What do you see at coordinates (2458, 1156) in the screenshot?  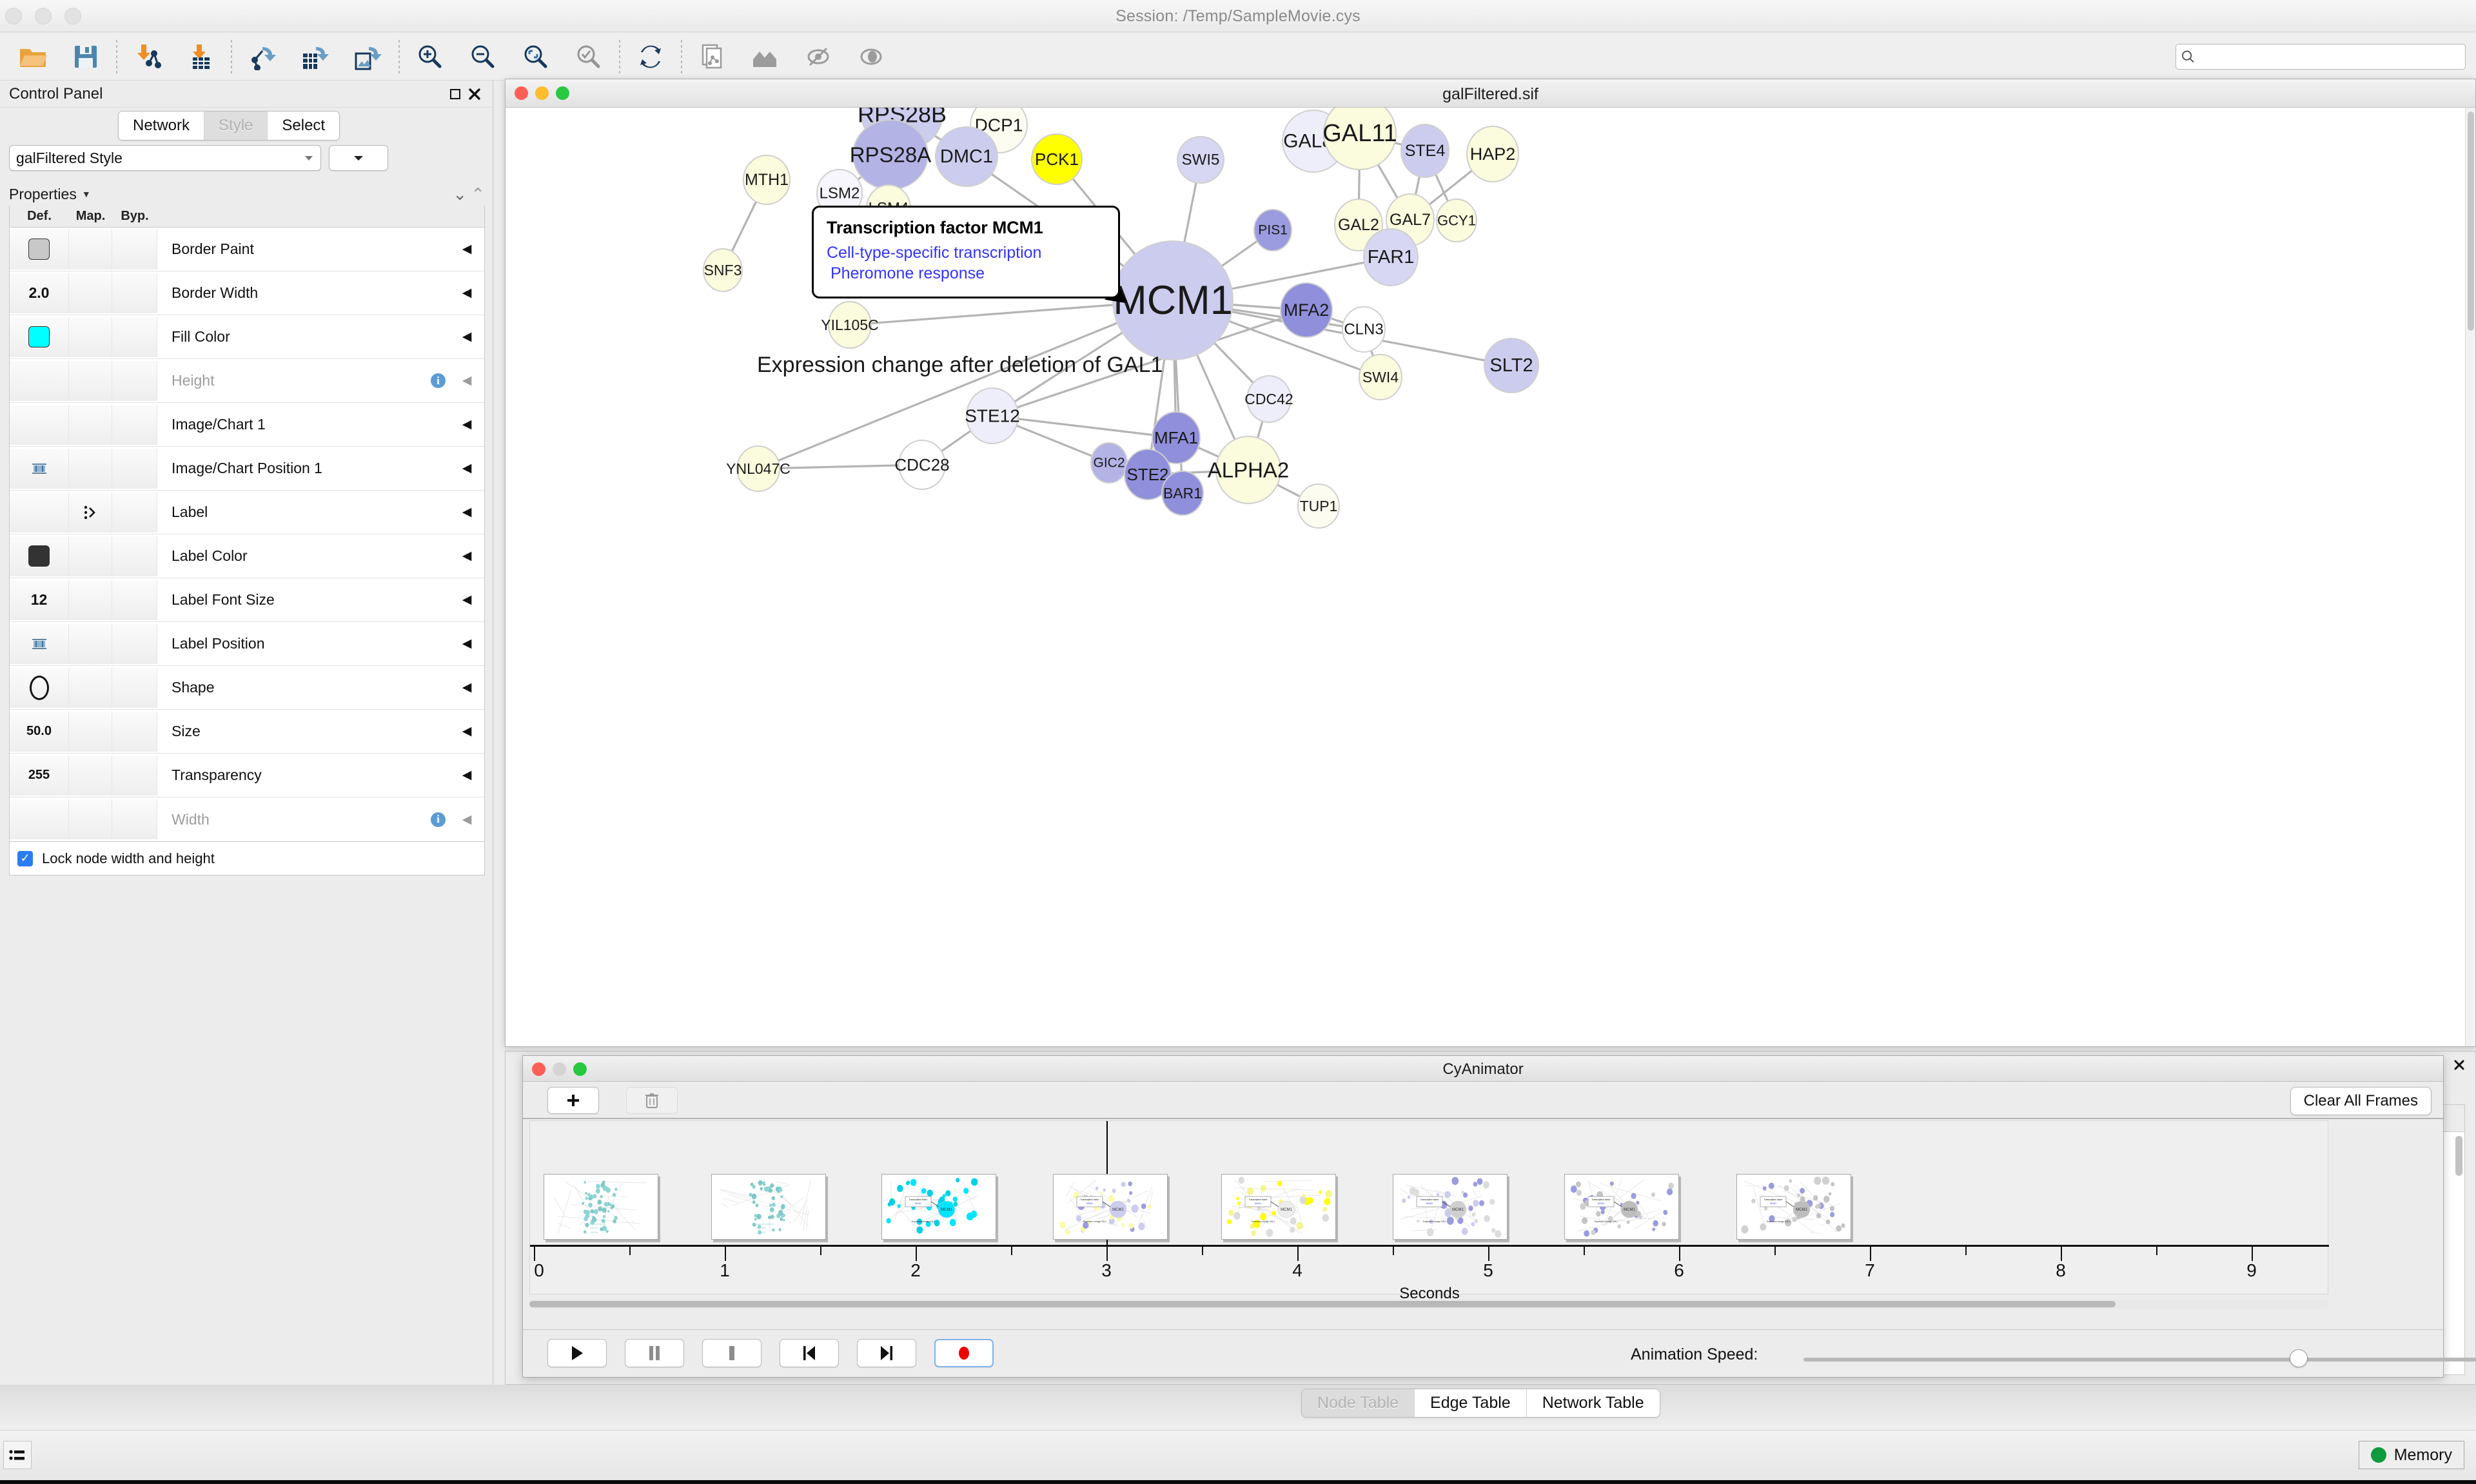 I see `table-scrollbar-thumb` at bounding box center [2458, 1156].